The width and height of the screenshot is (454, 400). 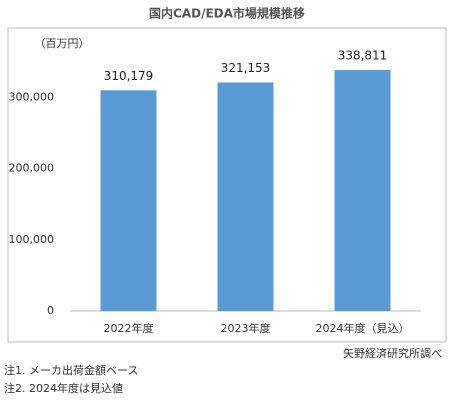 What do you see at coordinates (32, 239) in the screenshot?
I see `y-tick-label: 100,000` at bounding box center [32, 239].